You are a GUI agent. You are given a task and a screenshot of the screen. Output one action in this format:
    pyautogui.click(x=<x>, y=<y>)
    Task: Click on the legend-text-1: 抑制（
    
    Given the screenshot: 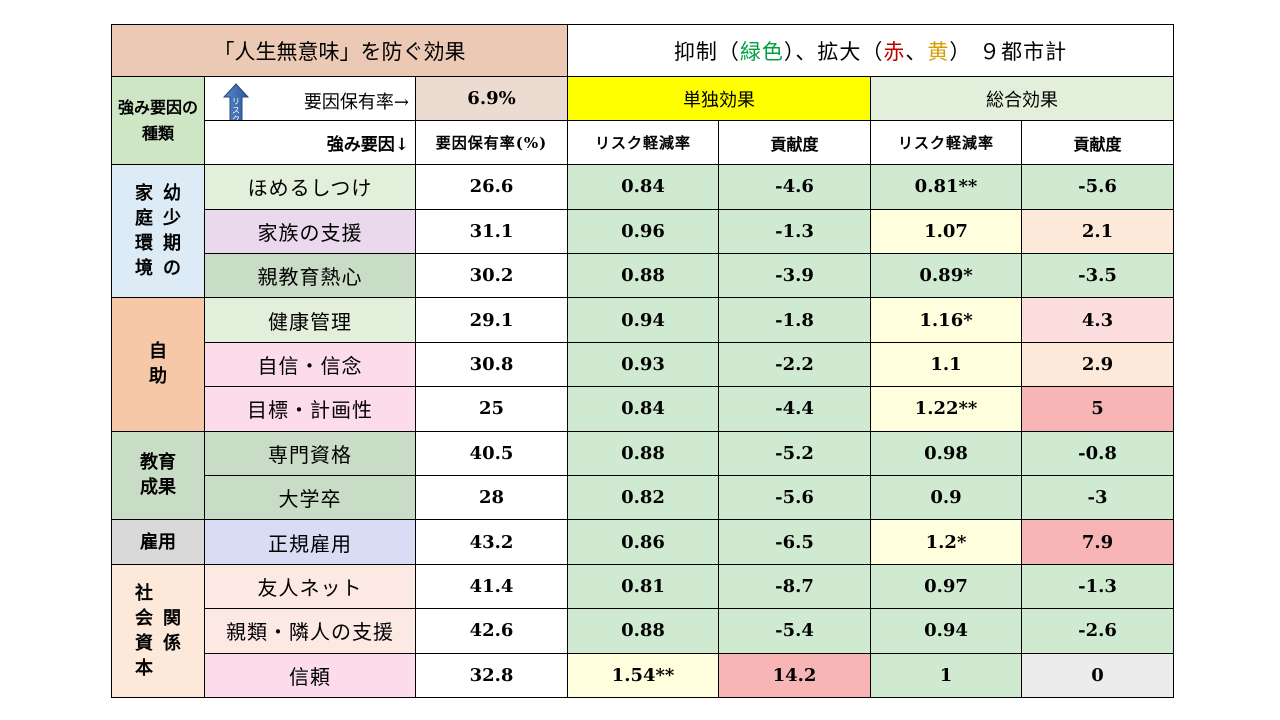 What is the action you would take?
    pyautogui.click(x=706, y=51)
    